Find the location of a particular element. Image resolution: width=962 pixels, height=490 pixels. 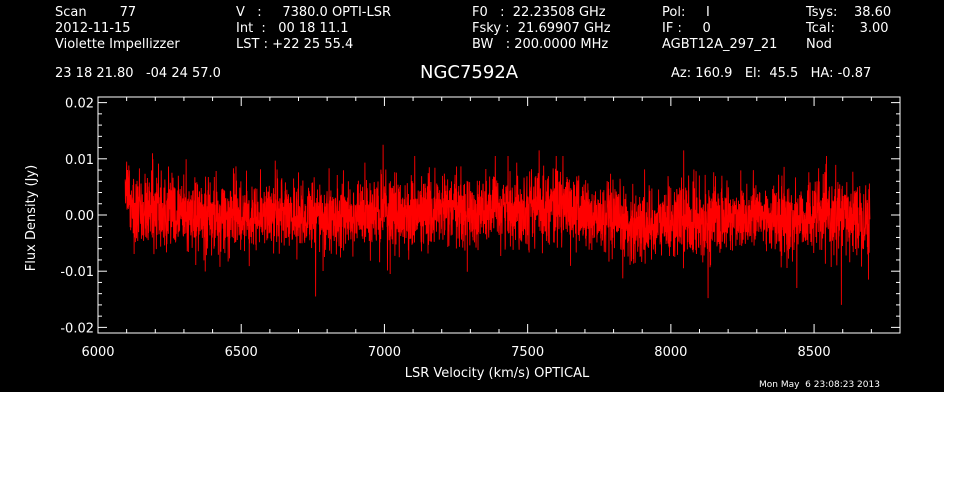

project-line: AGBT12A_297_21 is located at coordinates (720, 44).